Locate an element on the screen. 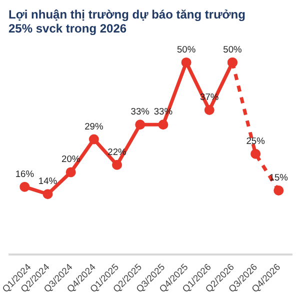  data-label: 33% is located at coordinates (140, 111).